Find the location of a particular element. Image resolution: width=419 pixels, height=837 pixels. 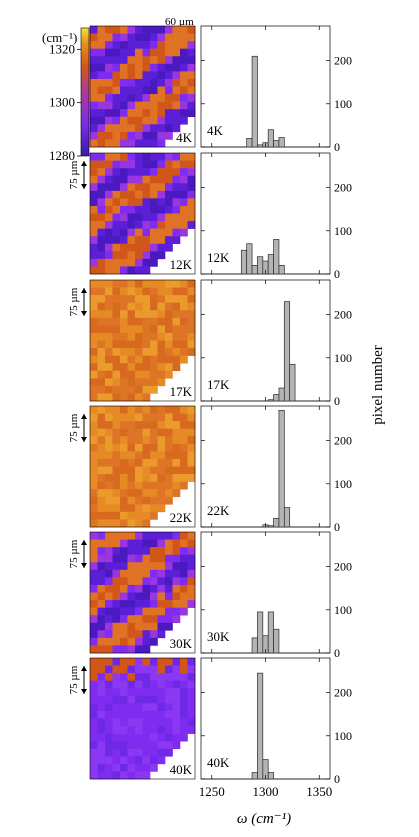

colorbar-tick-label: 1300 is located at coordinates (62, 102).